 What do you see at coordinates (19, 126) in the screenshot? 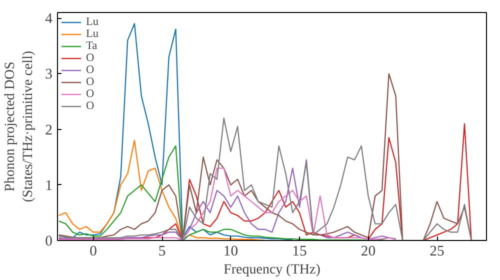
I see `y-axis-title: Phonon projected DOS (States/THz·primitive cell)` at bounding box center [19, 126].